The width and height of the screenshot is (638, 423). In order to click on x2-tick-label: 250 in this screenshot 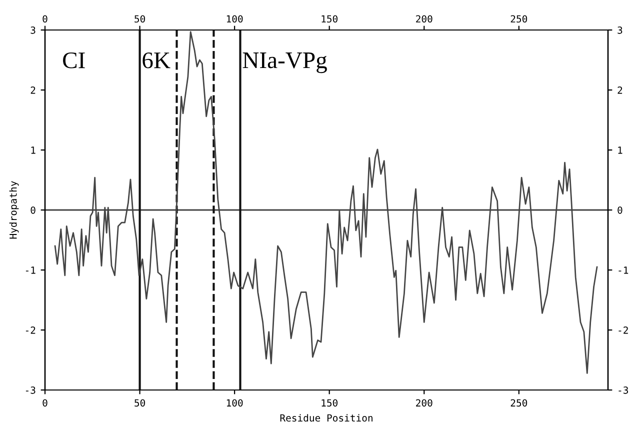, I will do `click(519, 403)`.